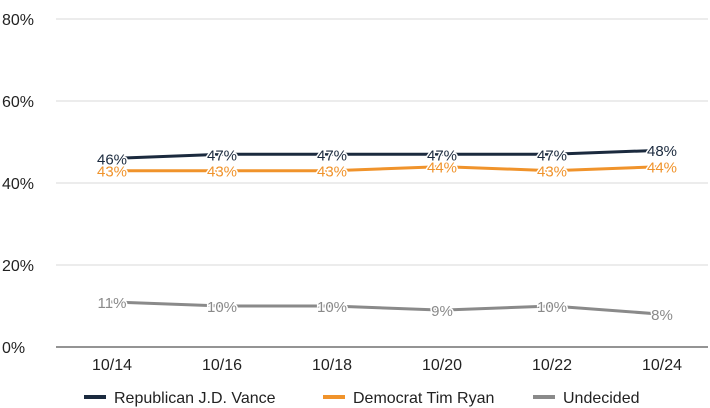 Image resolution: width=710 pixels, height=408 pixels. Describe the element at coordinates (112, 365) in the screenshot. I see `x-tick-label: 10/14` at that location.